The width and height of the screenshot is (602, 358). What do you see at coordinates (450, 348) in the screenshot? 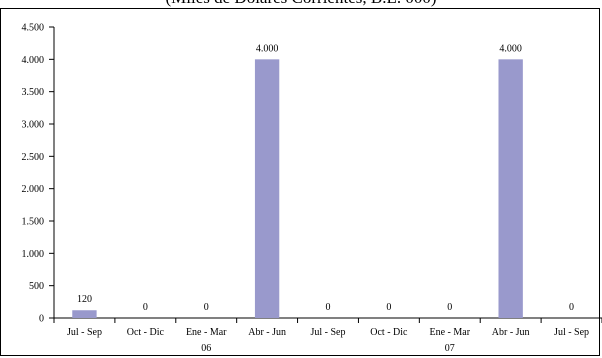
I see `x-year-label: 07` at bounding box center [450, 348].